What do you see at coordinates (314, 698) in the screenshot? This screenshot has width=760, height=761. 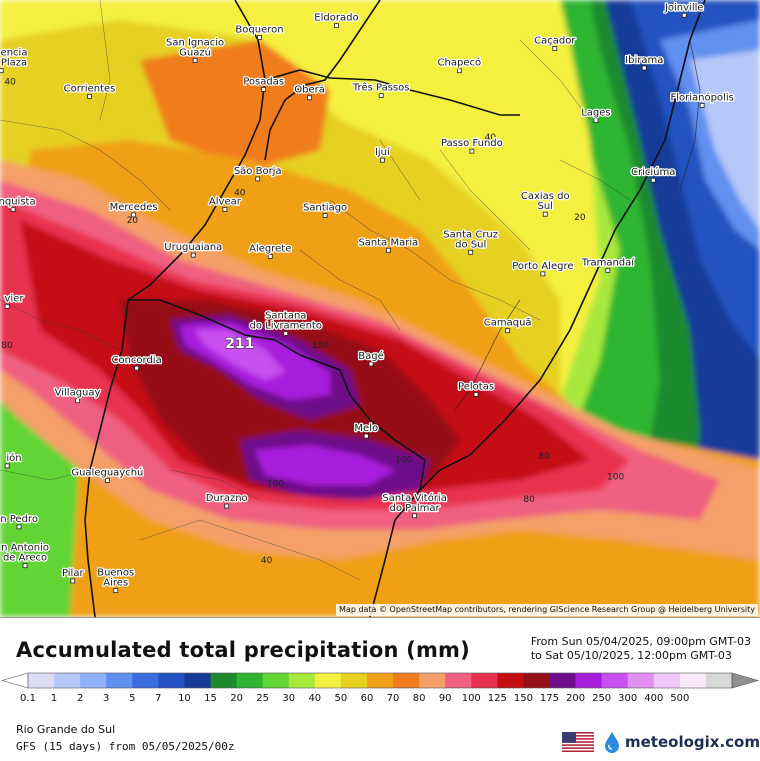 I see `legend-tick-label: 40` at bounding box center [314, 698].